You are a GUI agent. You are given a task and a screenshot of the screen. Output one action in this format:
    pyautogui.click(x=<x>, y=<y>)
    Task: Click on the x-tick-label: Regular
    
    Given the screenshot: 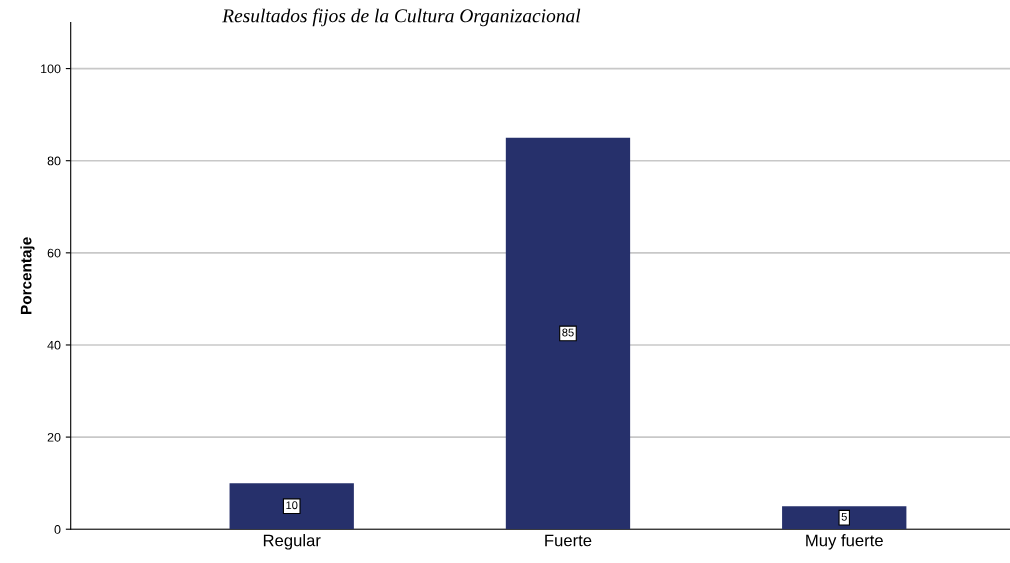 What is the action you would take?
    pyautogui.click(x=292, y=542)
    